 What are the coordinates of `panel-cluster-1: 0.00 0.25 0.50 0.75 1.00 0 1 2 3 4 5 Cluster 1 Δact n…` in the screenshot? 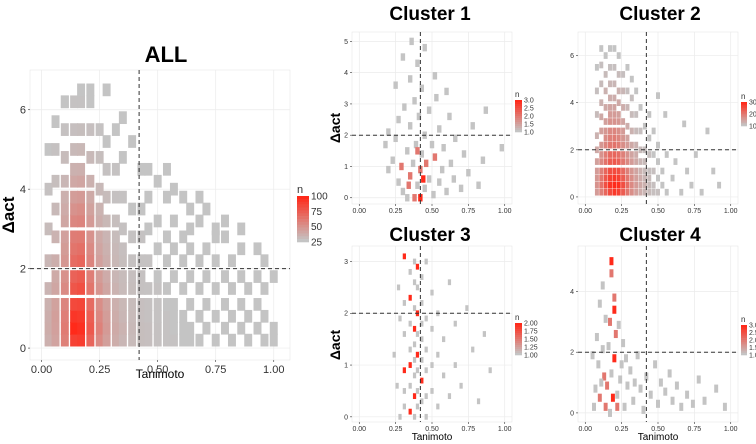 It's located at (430, 109).